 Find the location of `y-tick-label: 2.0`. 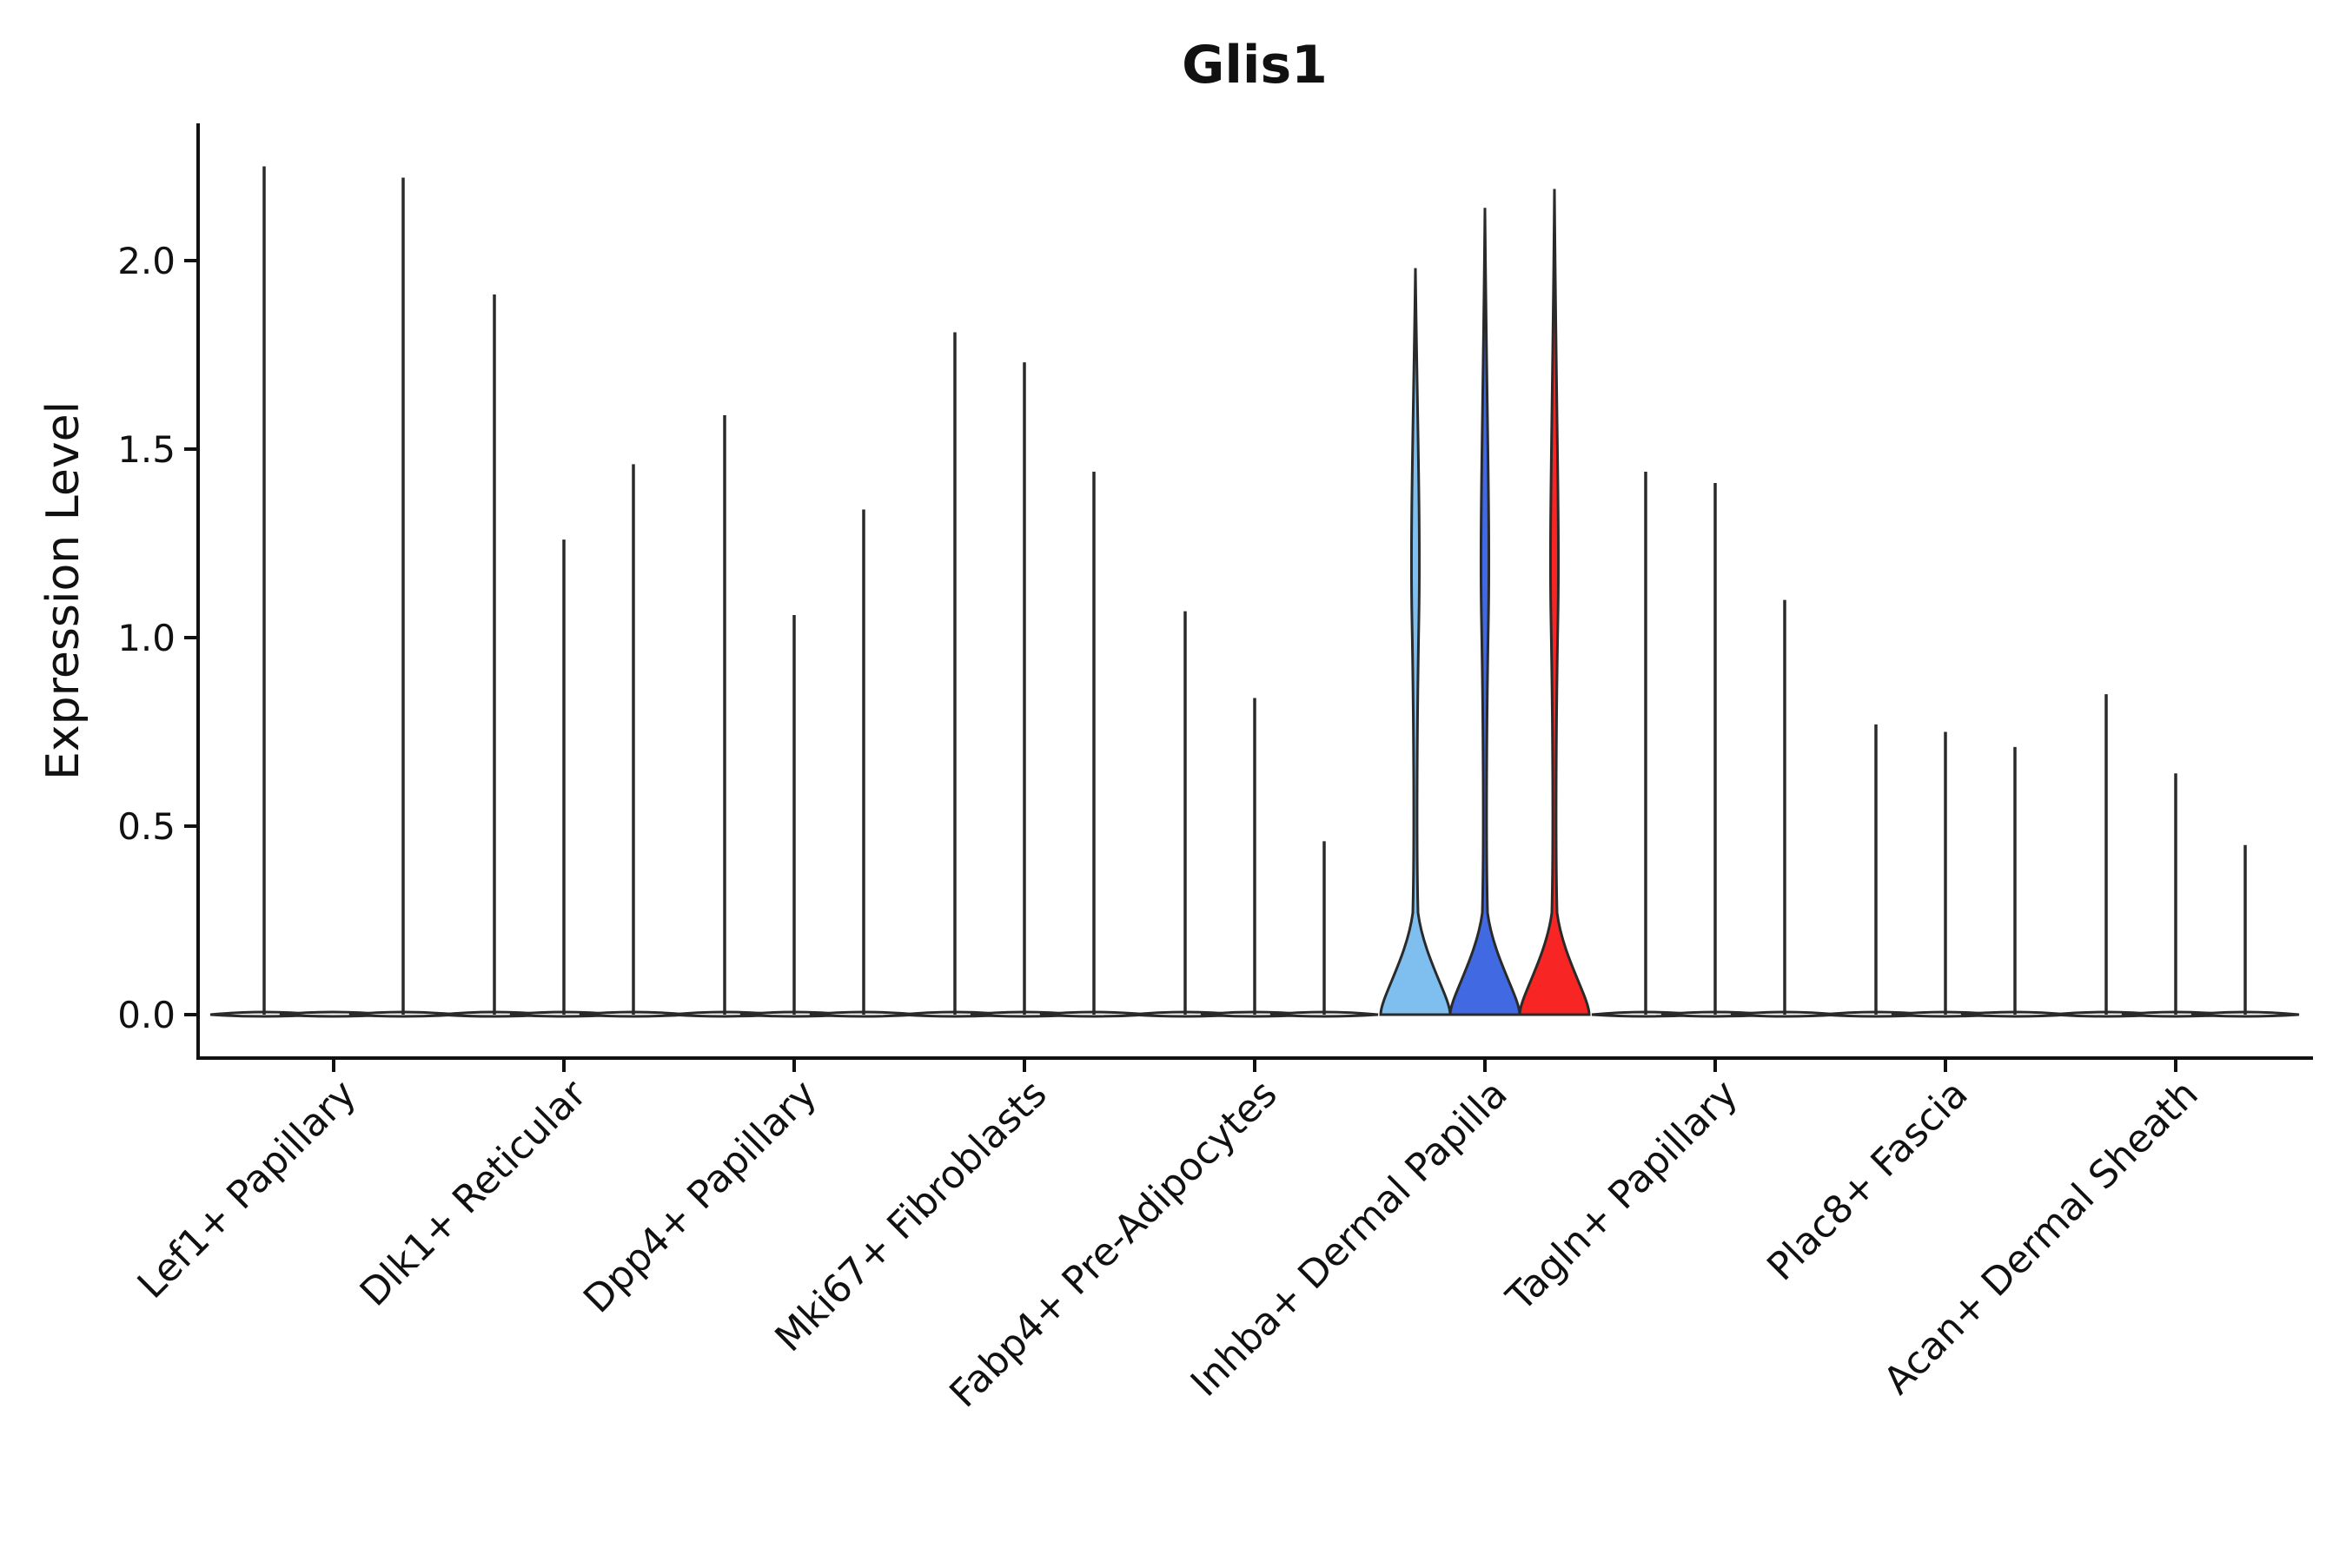

y-tick-label: 2.0 is located at coordinates (146, 261).